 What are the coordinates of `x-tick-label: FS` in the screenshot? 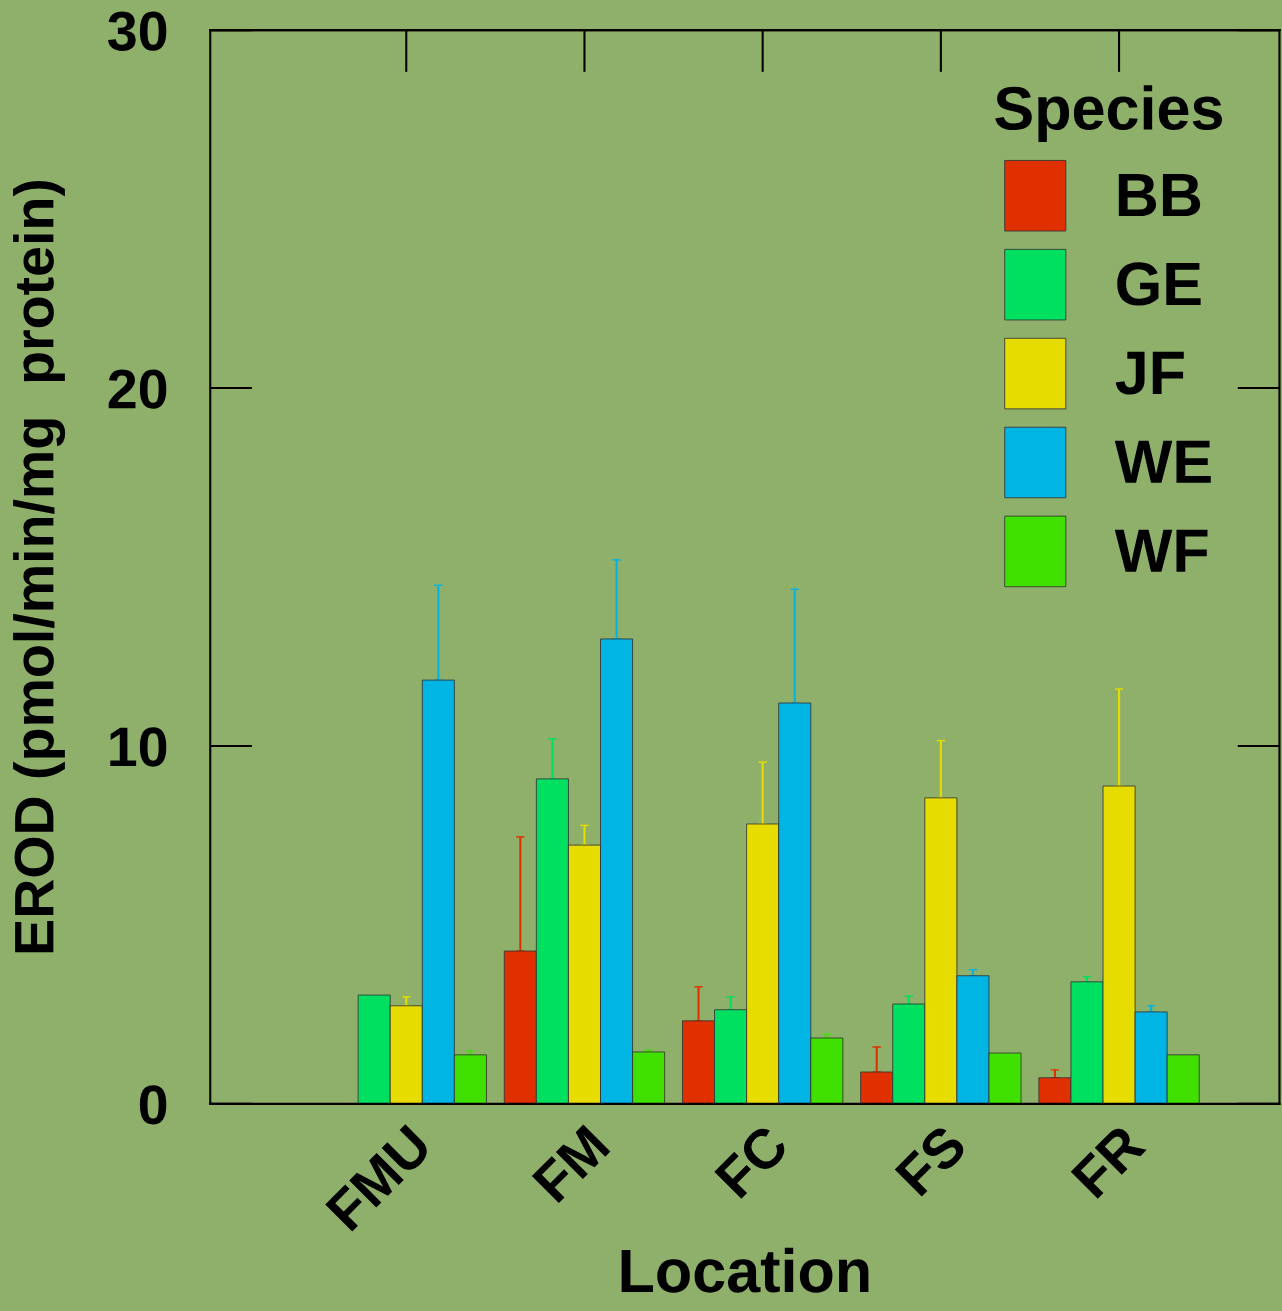 It's located at (931, 1160).